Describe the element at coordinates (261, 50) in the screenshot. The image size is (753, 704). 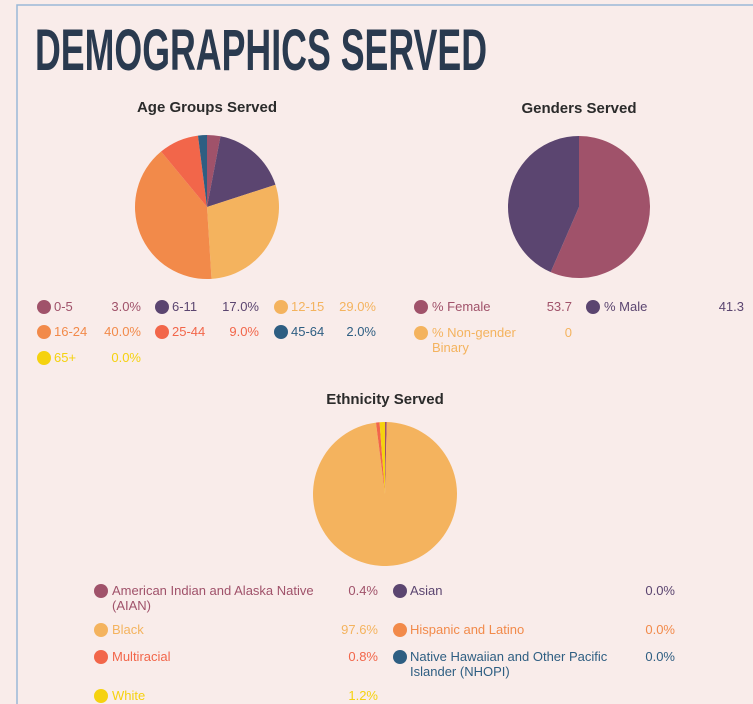
I see `page-title: DEMOGRAPHICS SERVED` at that location.